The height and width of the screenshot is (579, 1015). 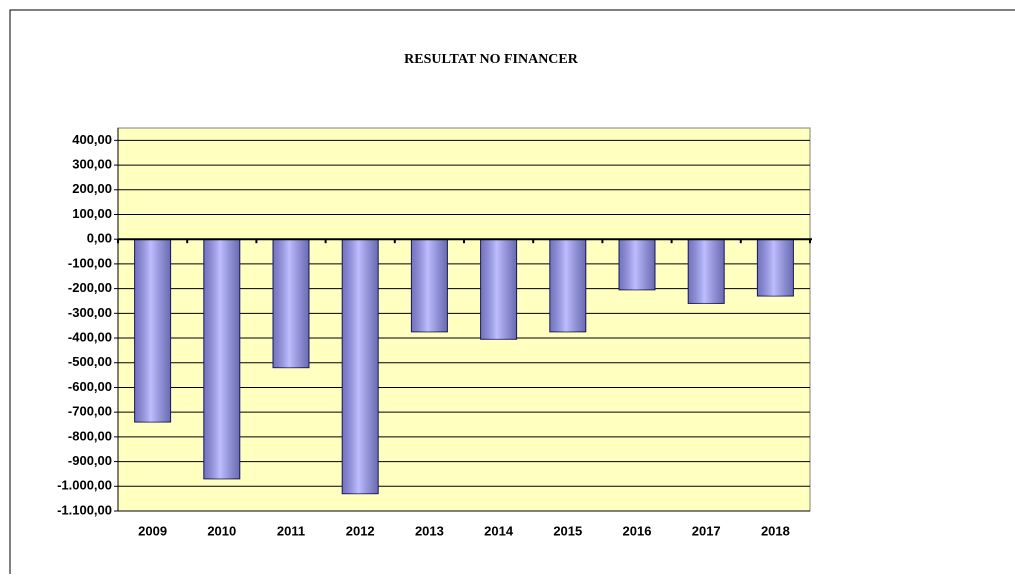 What do you see at coordinates (90, 435) in the screenshot?
I see `y-tick-label: -800,00` at bounding box center [90, 435].